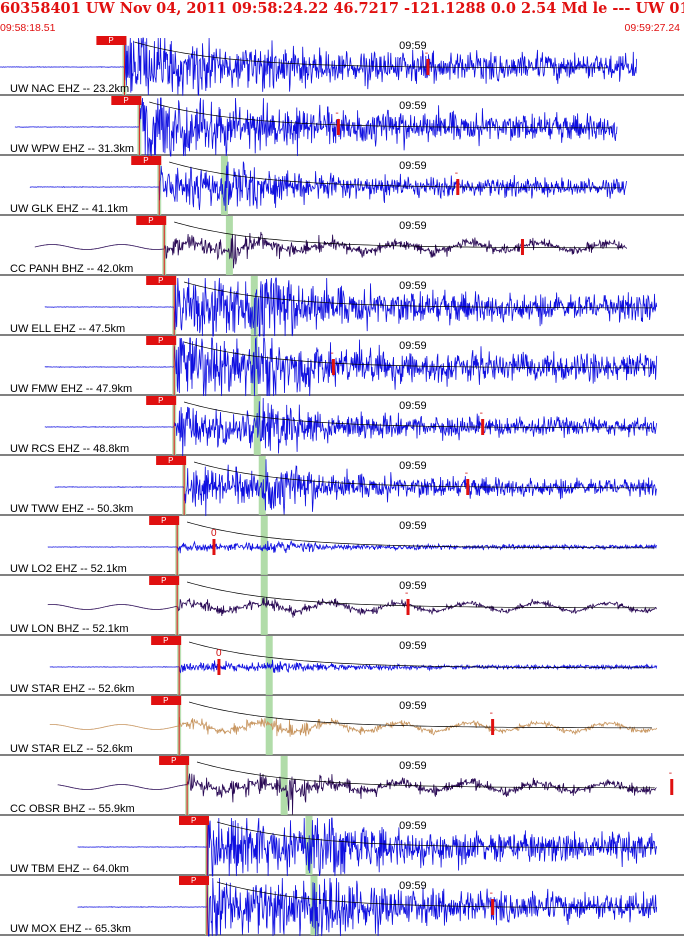 The height and width of the screenshot is (938, 684). Describe the element at coordinates (342, 66) in the screenshot. I see `trace-panel-0: P -09:59 UW NAC EHZ -- 23.2km` at that location.